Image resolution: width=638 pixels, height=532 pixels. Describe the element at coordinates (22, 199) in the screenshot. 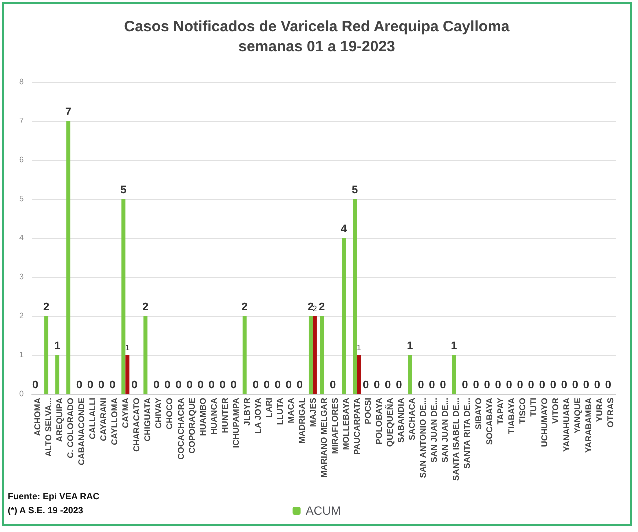

I see `y-tick-label: 5` at that location.